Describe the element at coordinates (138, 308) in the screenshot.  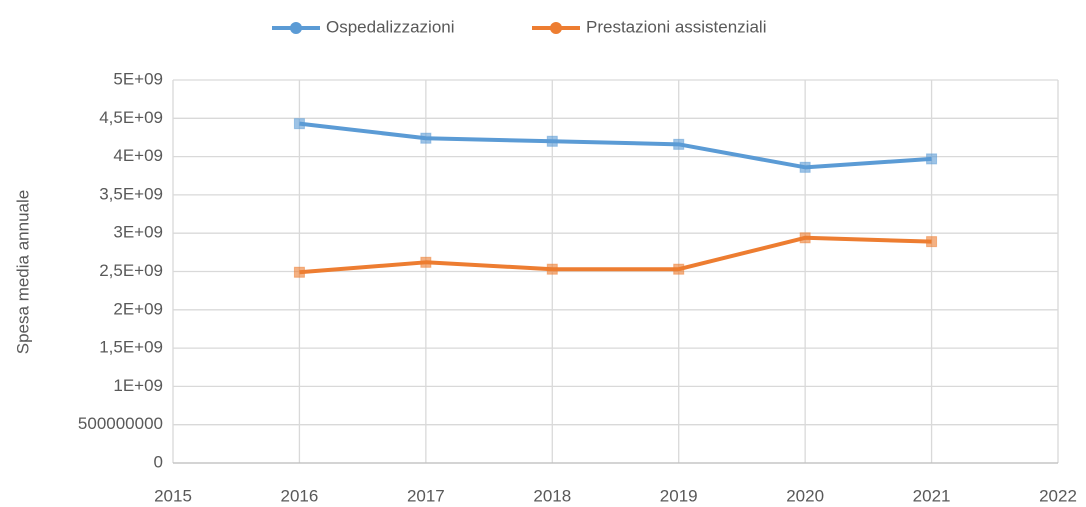
I see `y-tick-label: 2E+09` at that location.